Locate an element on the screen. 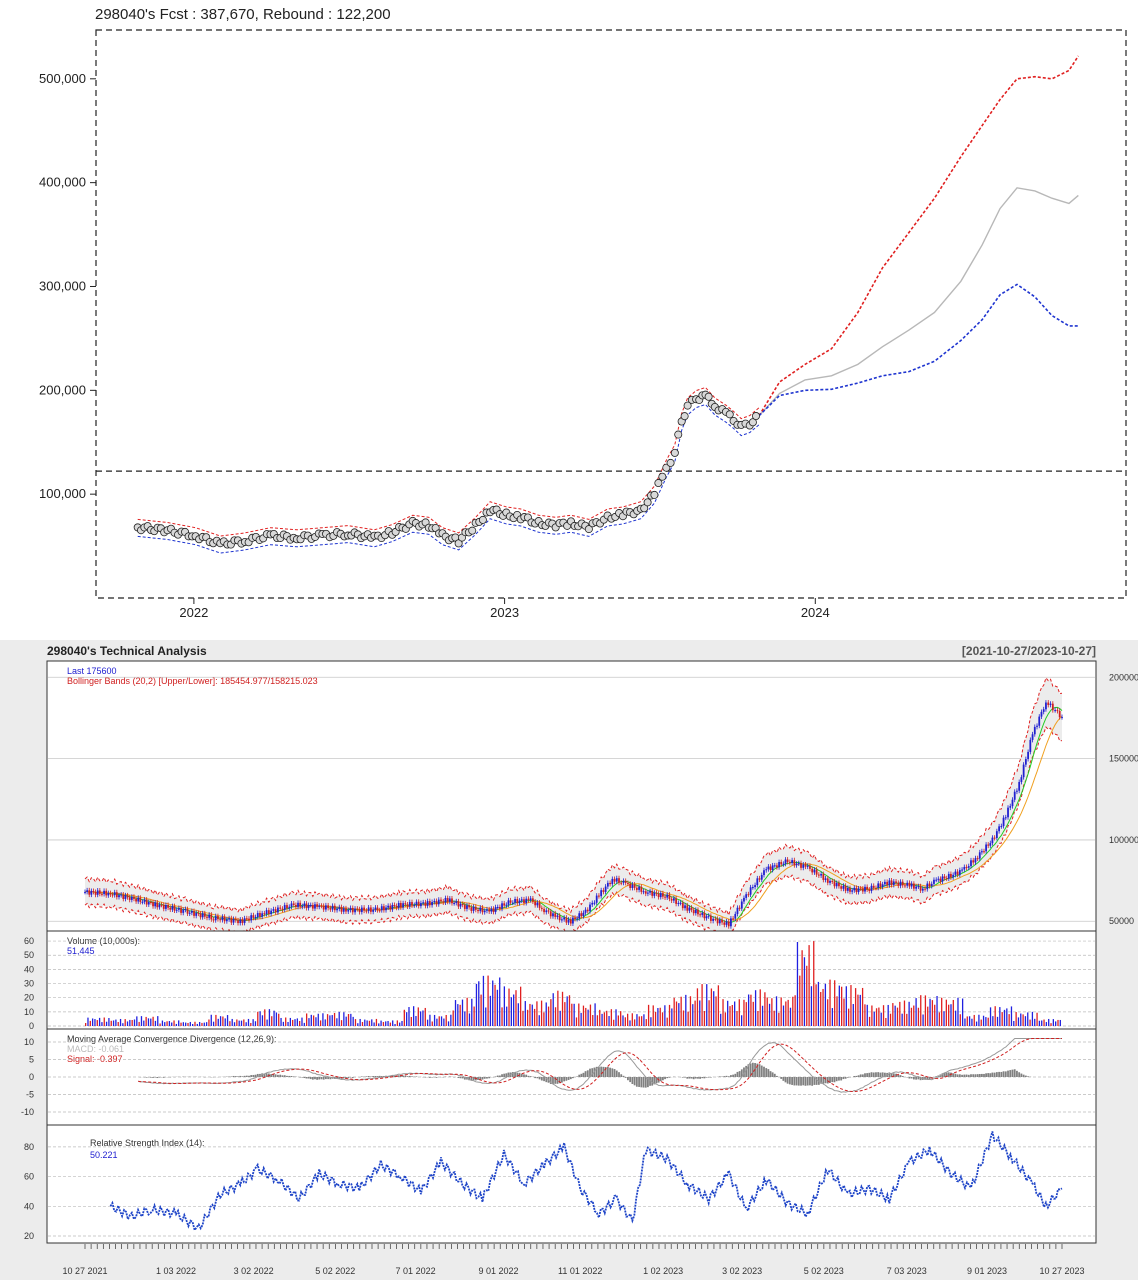 This screenshot has width=1138, height=1285. ta-x-tick-label: 1 02 2023 is located at coordinates (663, 1271).